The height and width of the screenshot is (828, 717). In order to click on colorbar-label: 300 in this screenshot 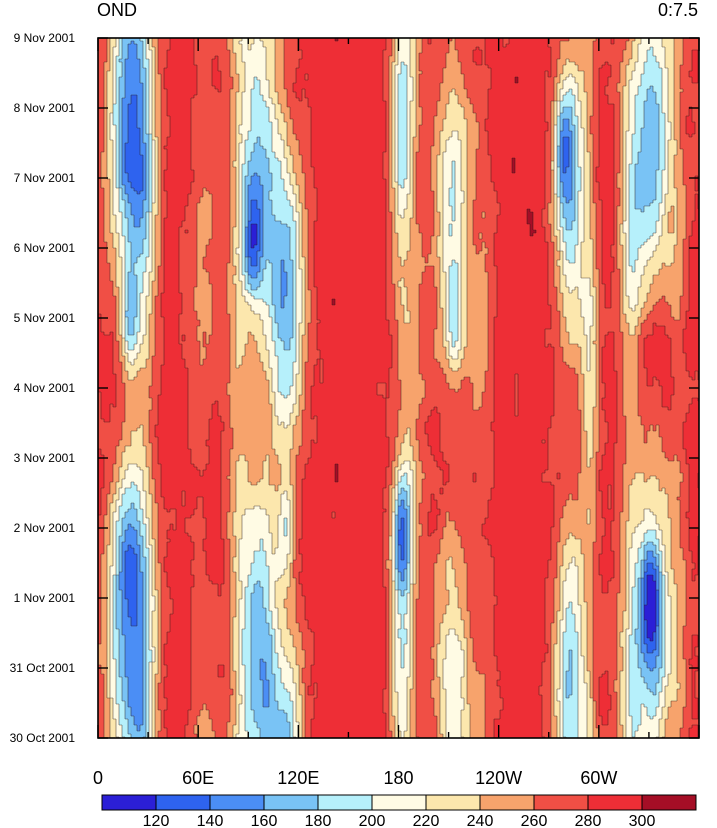, I will do `click(642, 820)`.